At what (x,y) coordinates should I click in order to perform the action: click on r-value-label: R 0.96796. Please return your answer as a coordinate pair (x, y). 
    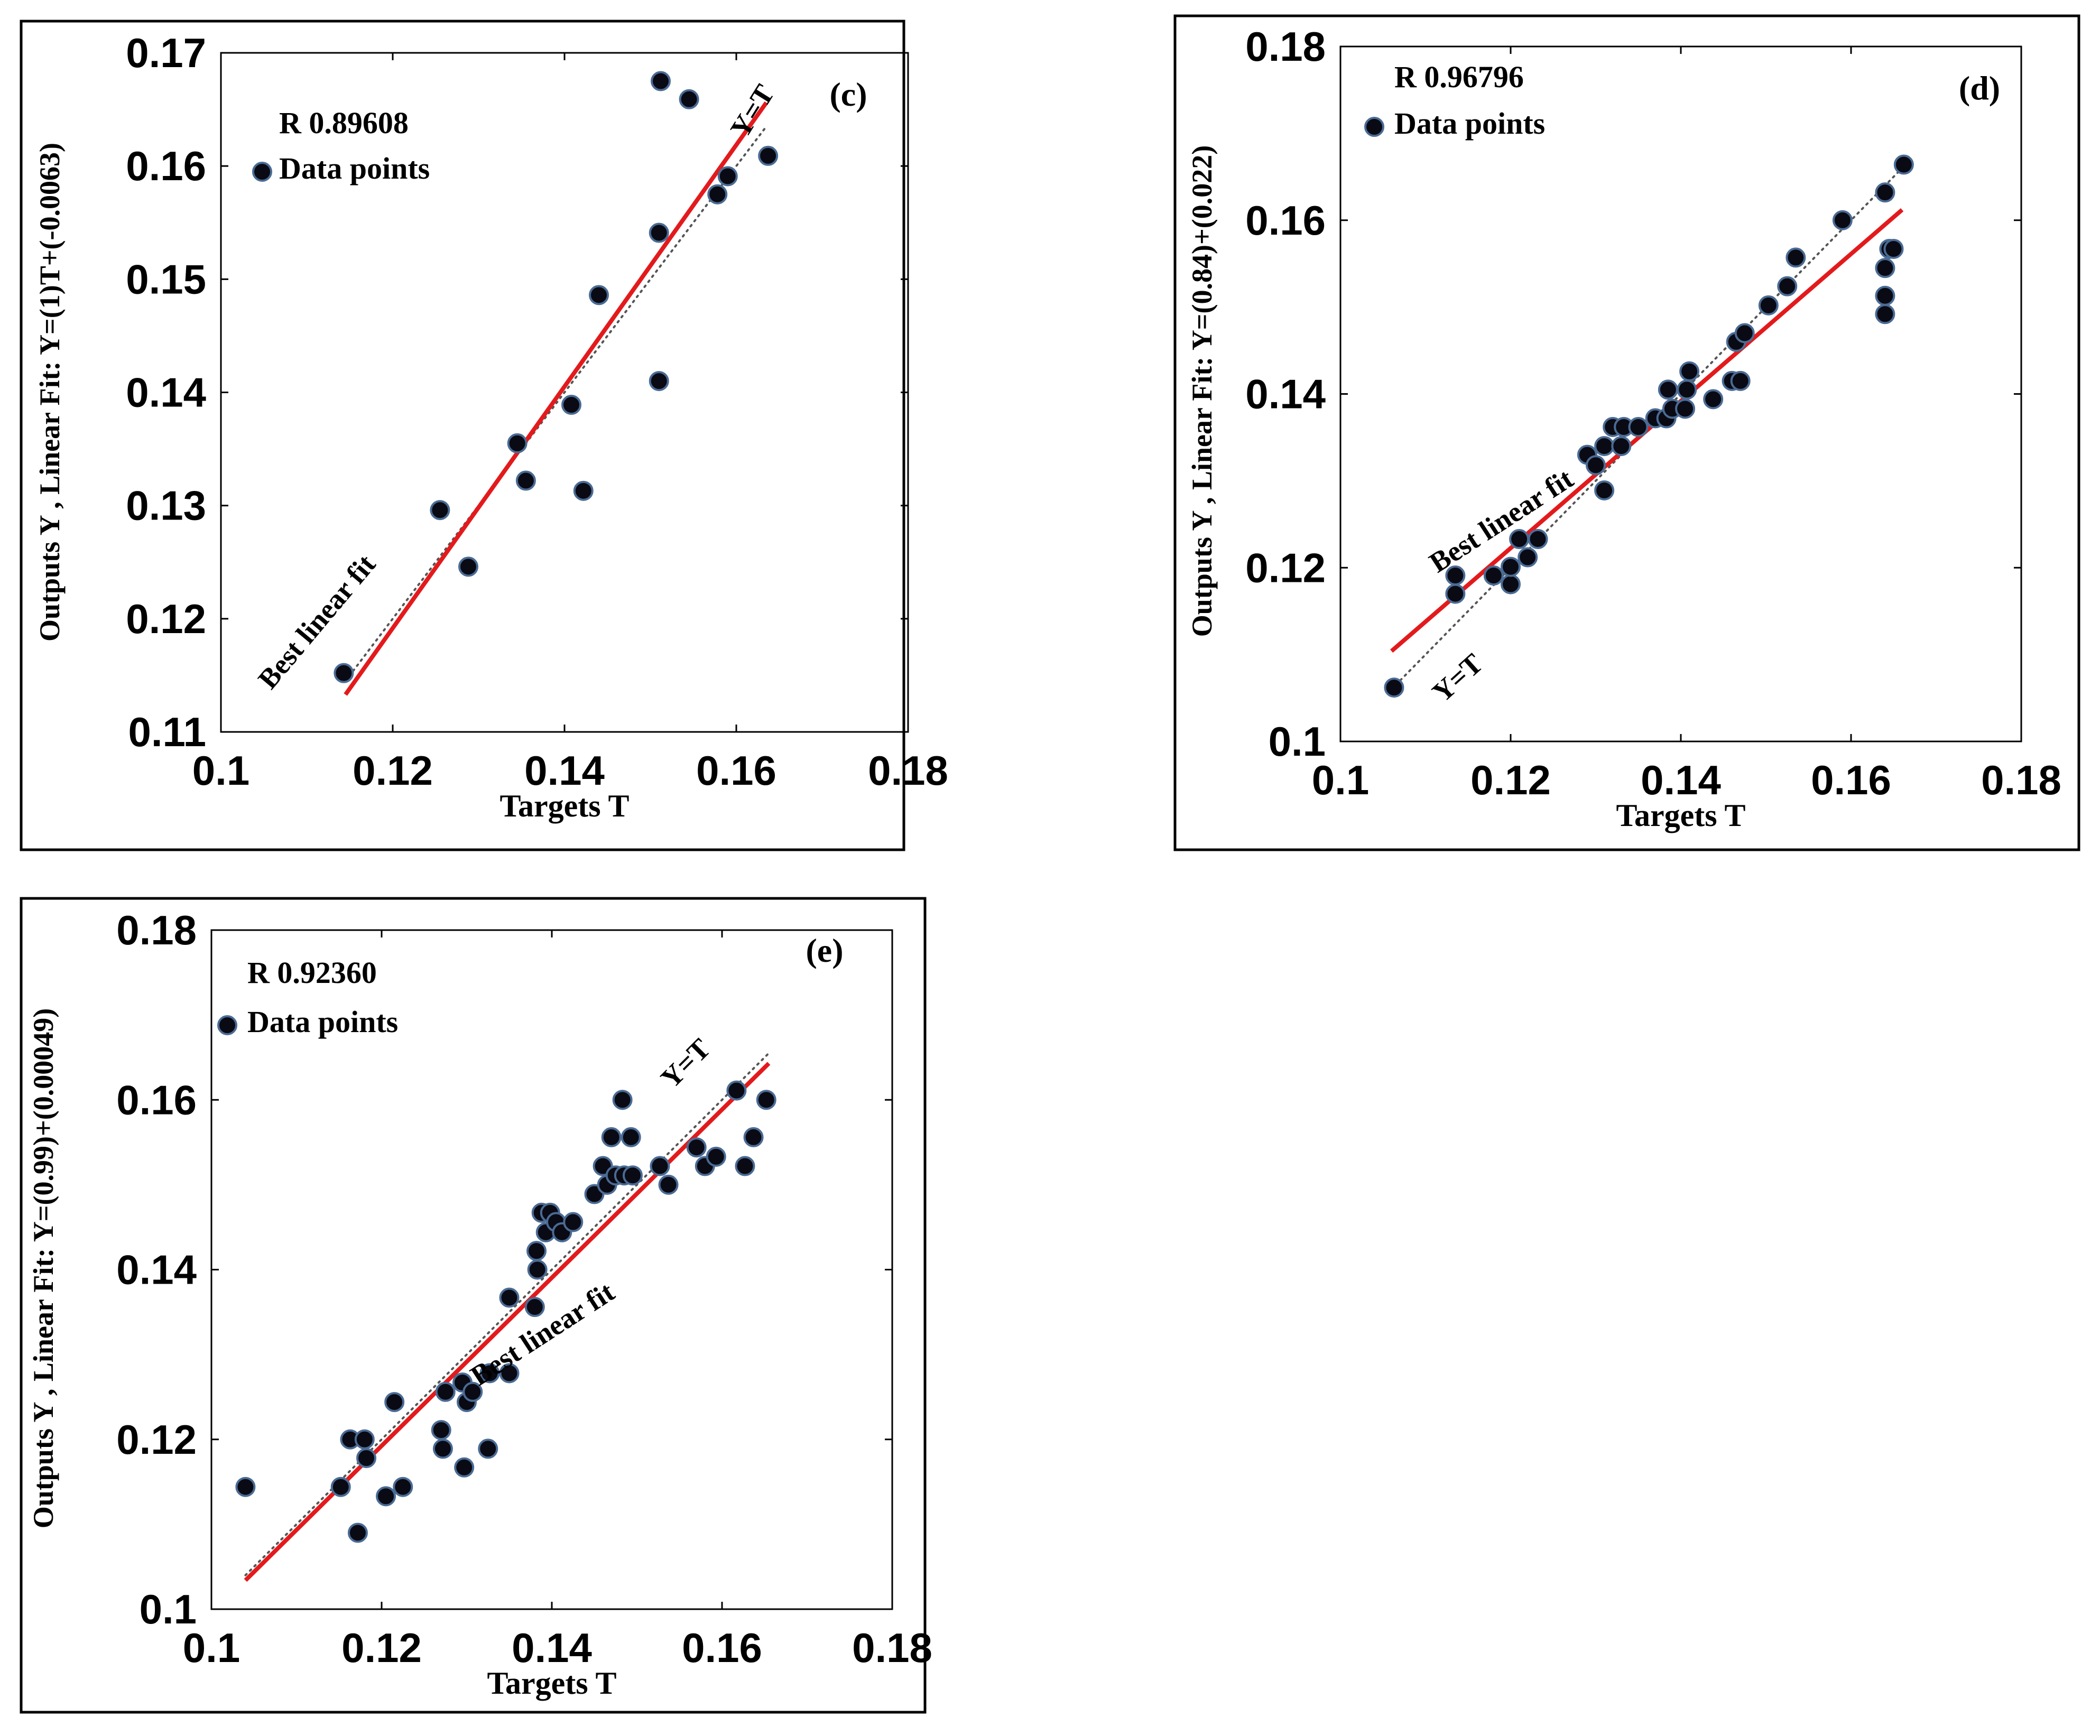
    Looking at the image, I should click on (1459, 77).